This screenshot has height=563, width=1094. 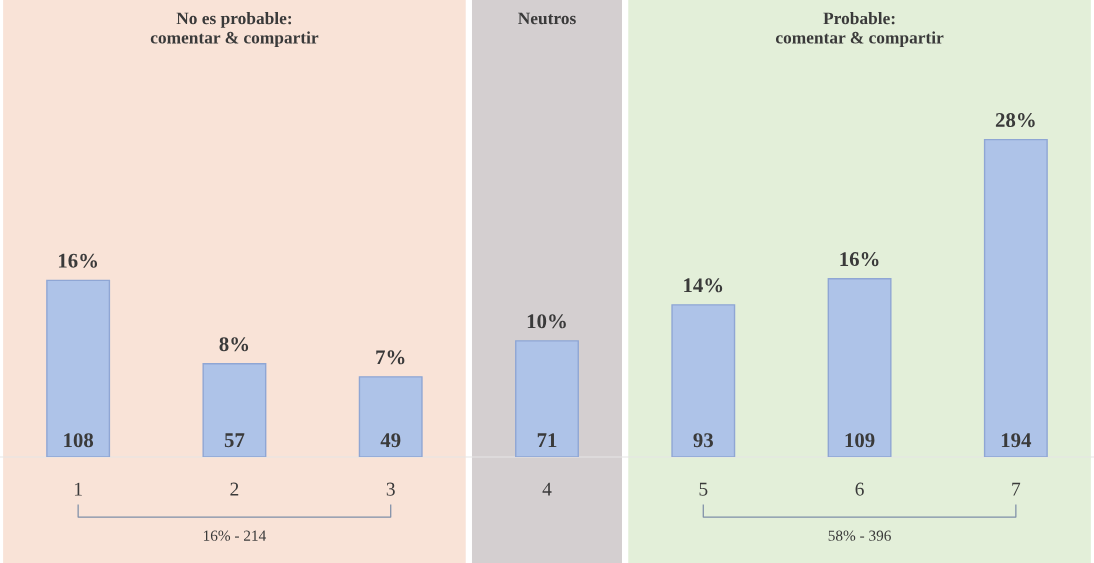 I want to click on x-tick-label: 3, so click(x=390, y=489).